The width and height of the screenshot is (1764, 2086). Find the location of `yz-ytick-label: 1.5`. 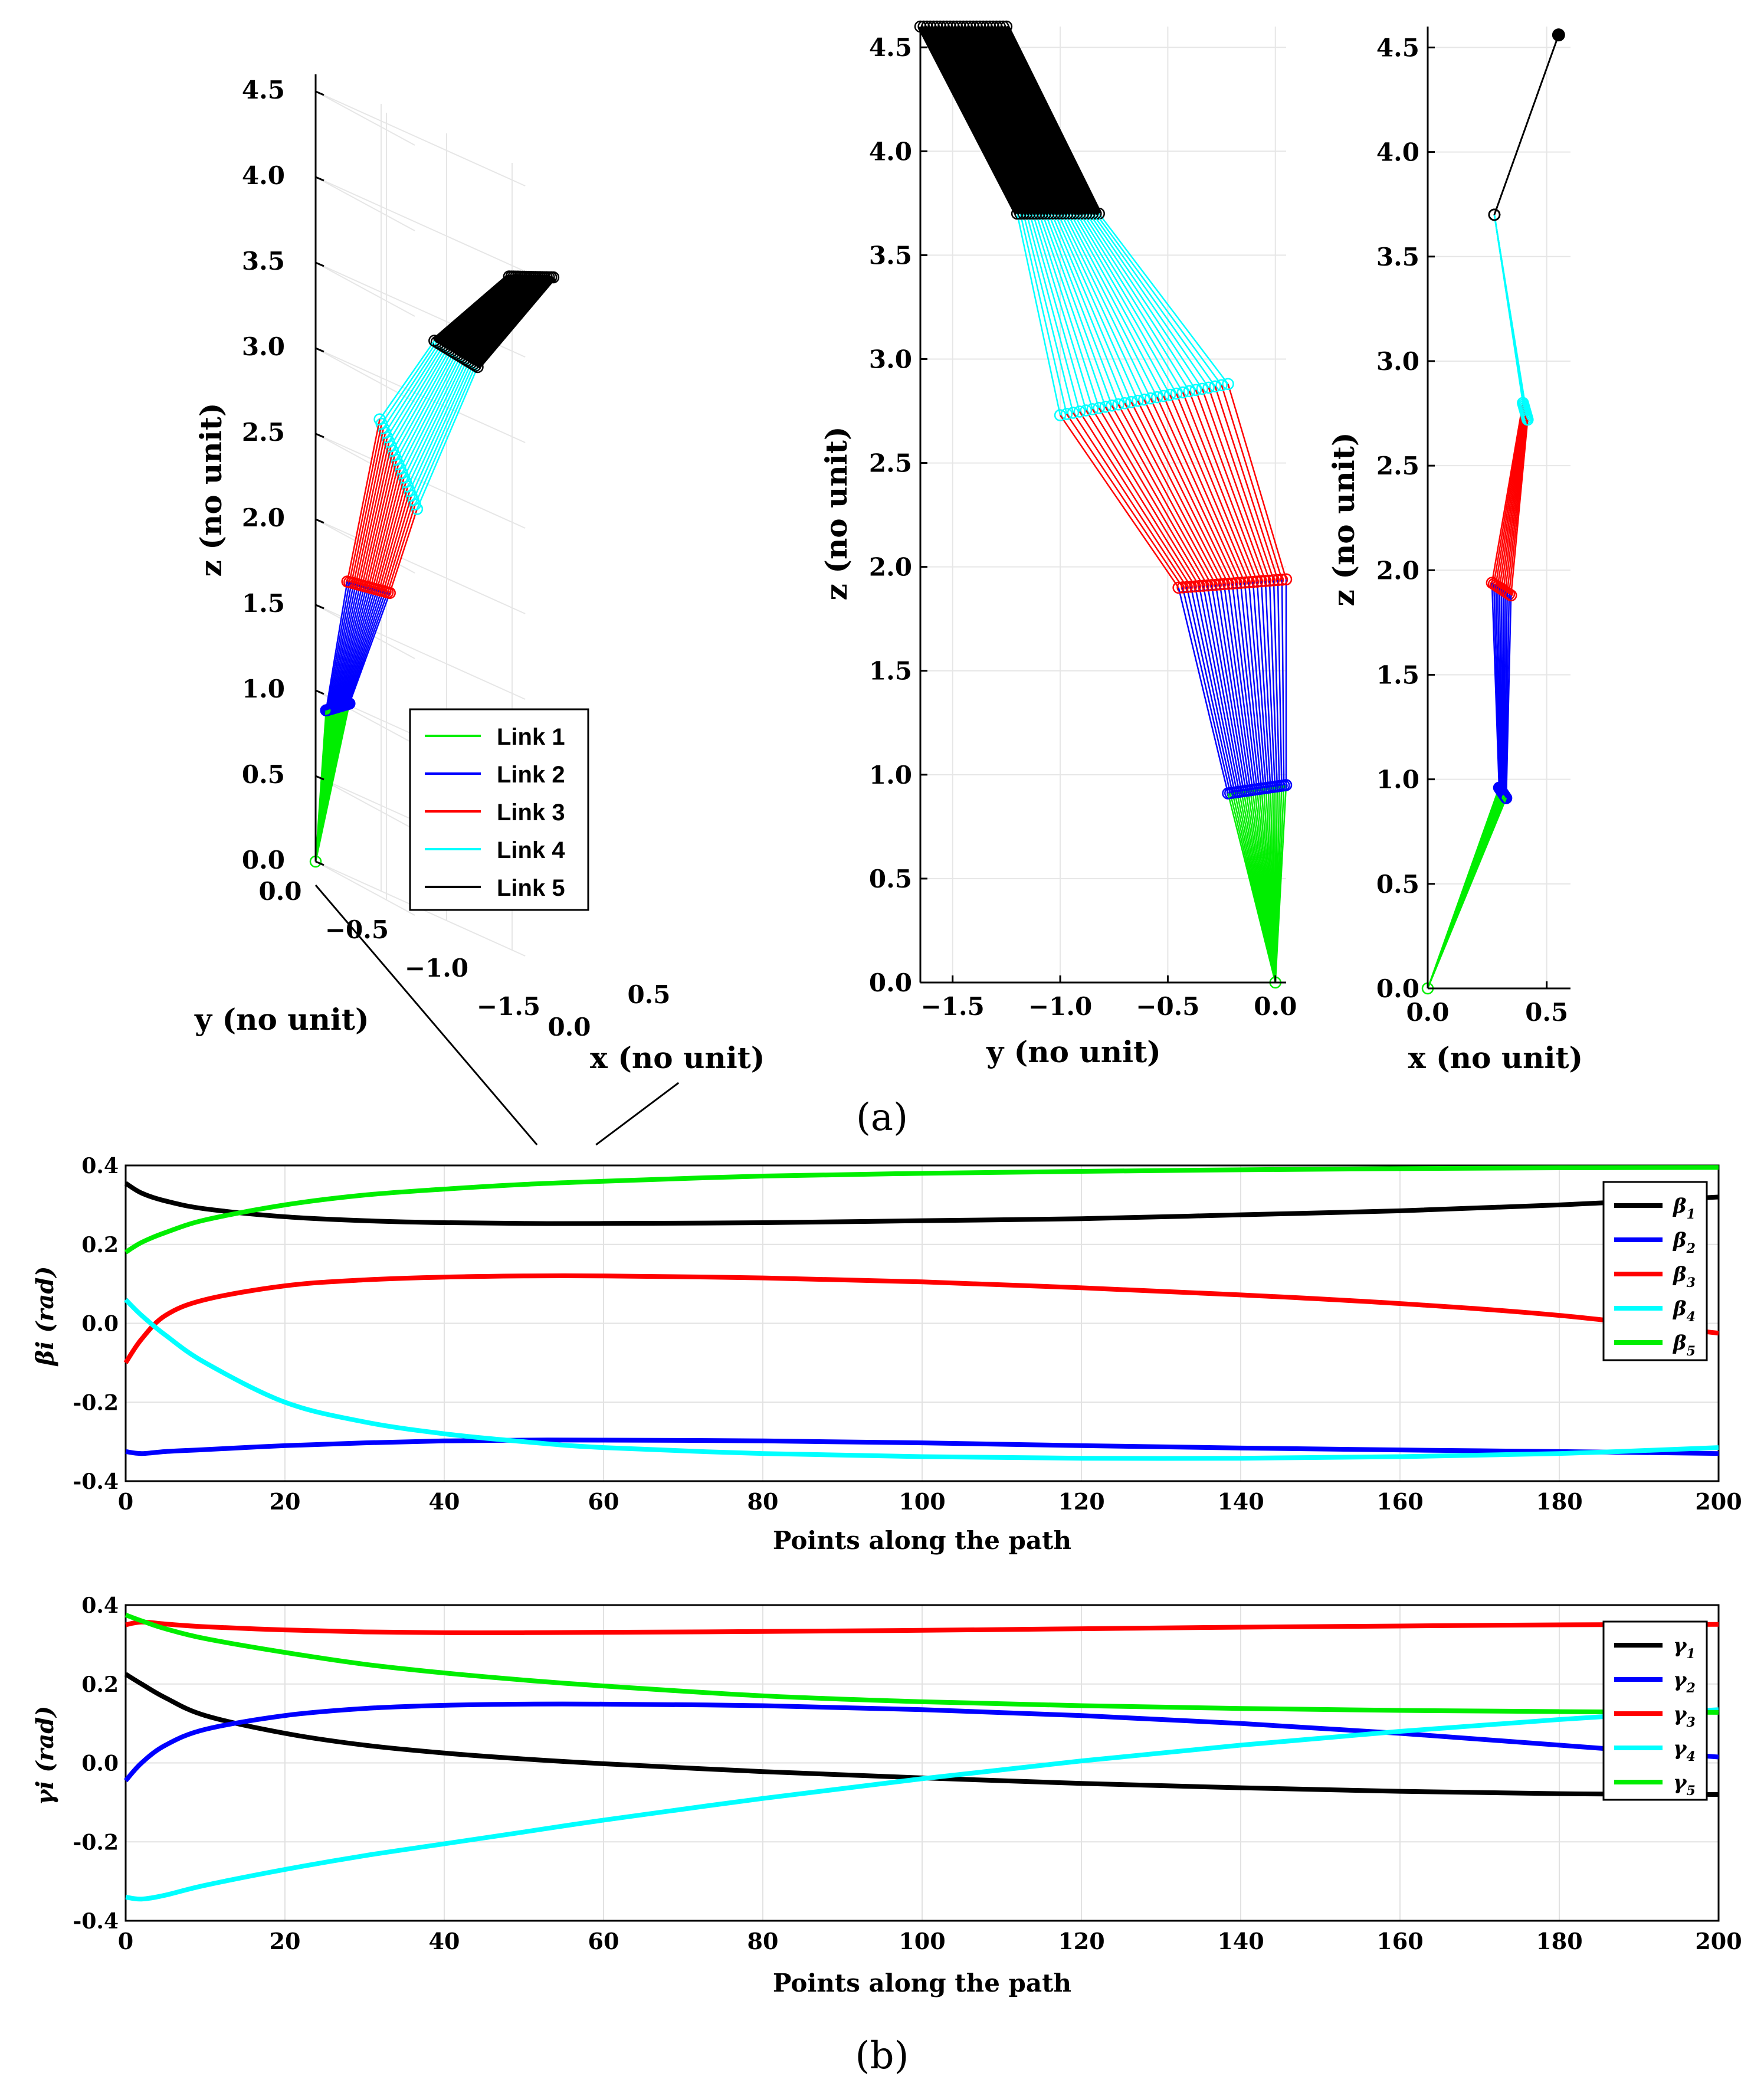

yz-ytick-label: 1.5 is located at coordinates (890, 671).